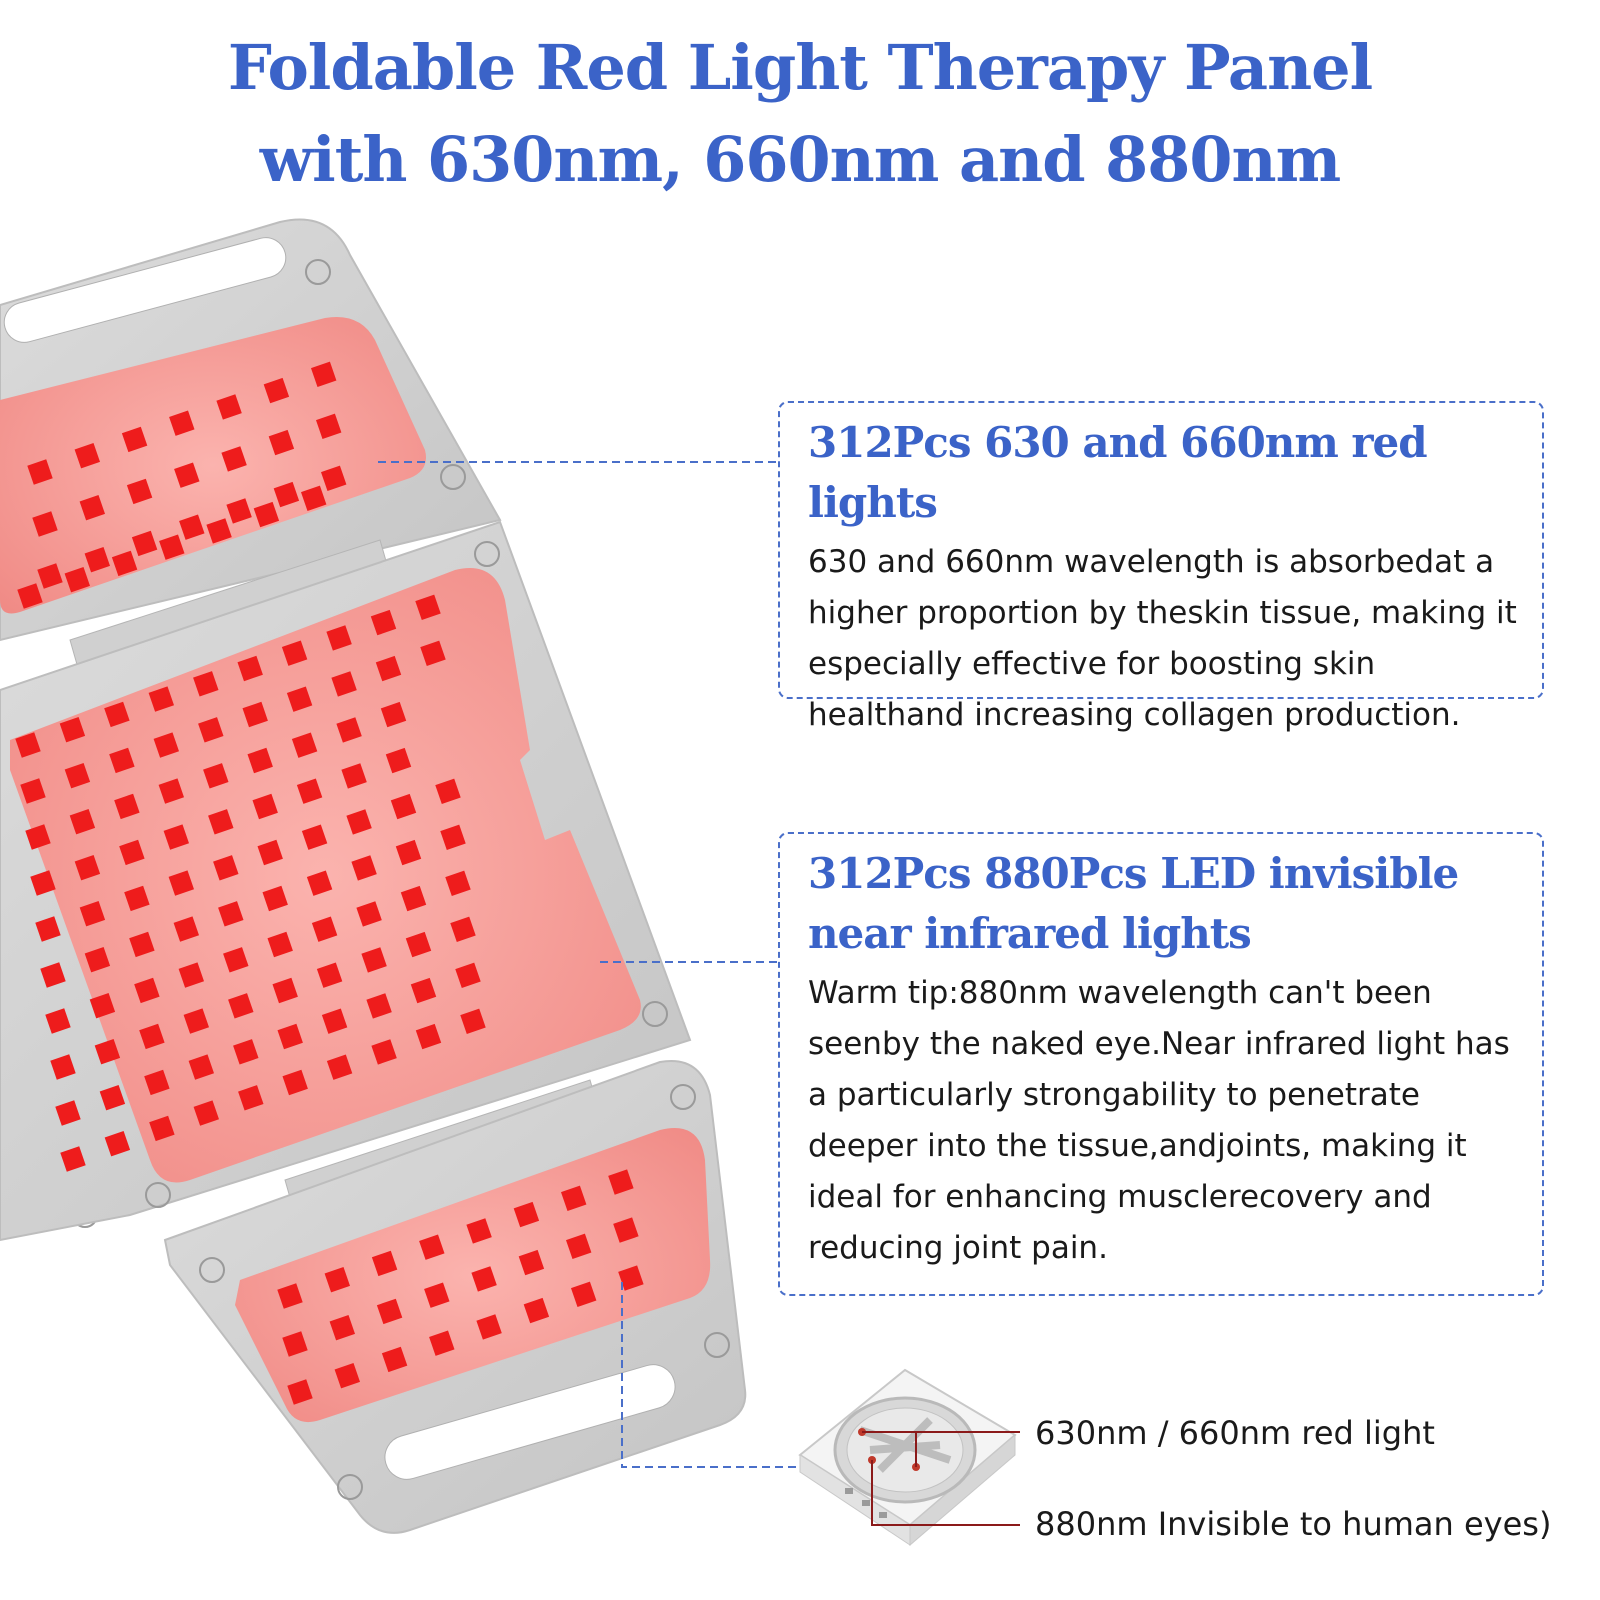 The width and height of the screenshot is (1600, 1600). What do you see at coordinates (718, 1375) in the screenshot?
I see `callout-line-chip` at bounding box center [718, 1375].